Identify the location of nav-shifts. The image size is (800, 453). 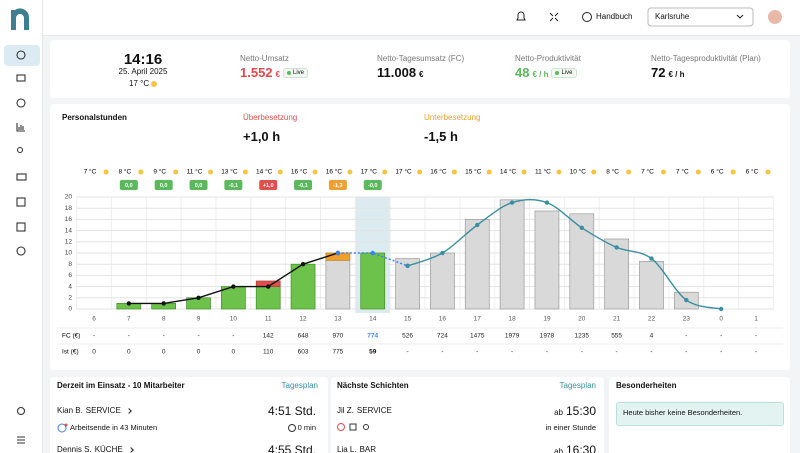
(21, 78).